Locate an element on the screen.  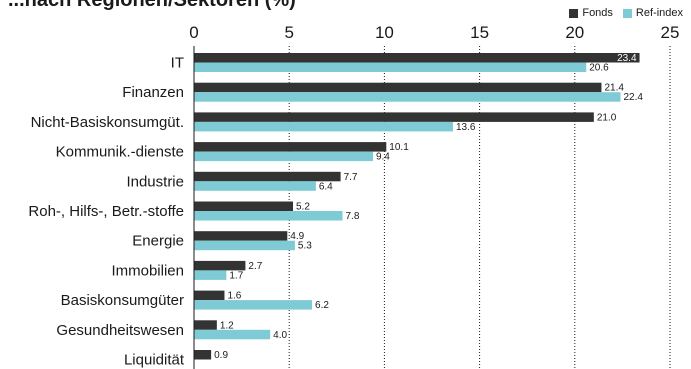
x-tick-label: 10 is located at coordinates (384, 32).